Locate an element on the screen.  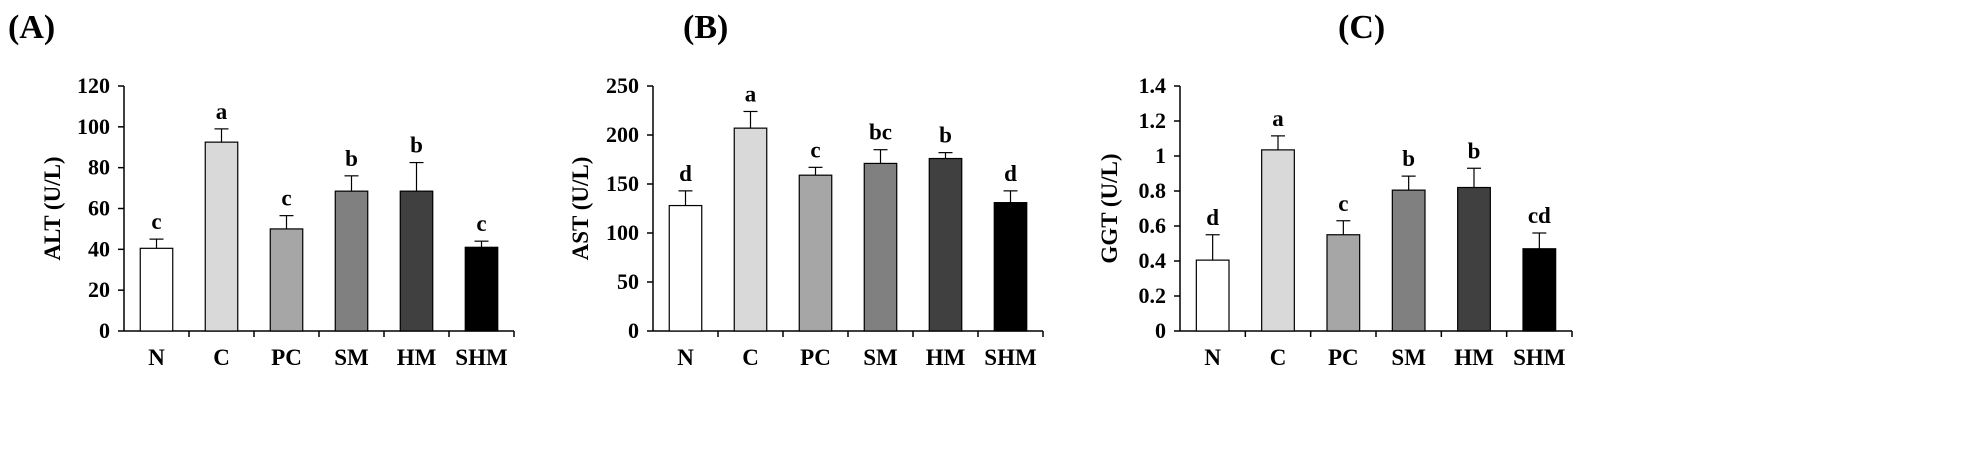
y-axis-title: ALT (U/L) is located at coordinates (52, 208).